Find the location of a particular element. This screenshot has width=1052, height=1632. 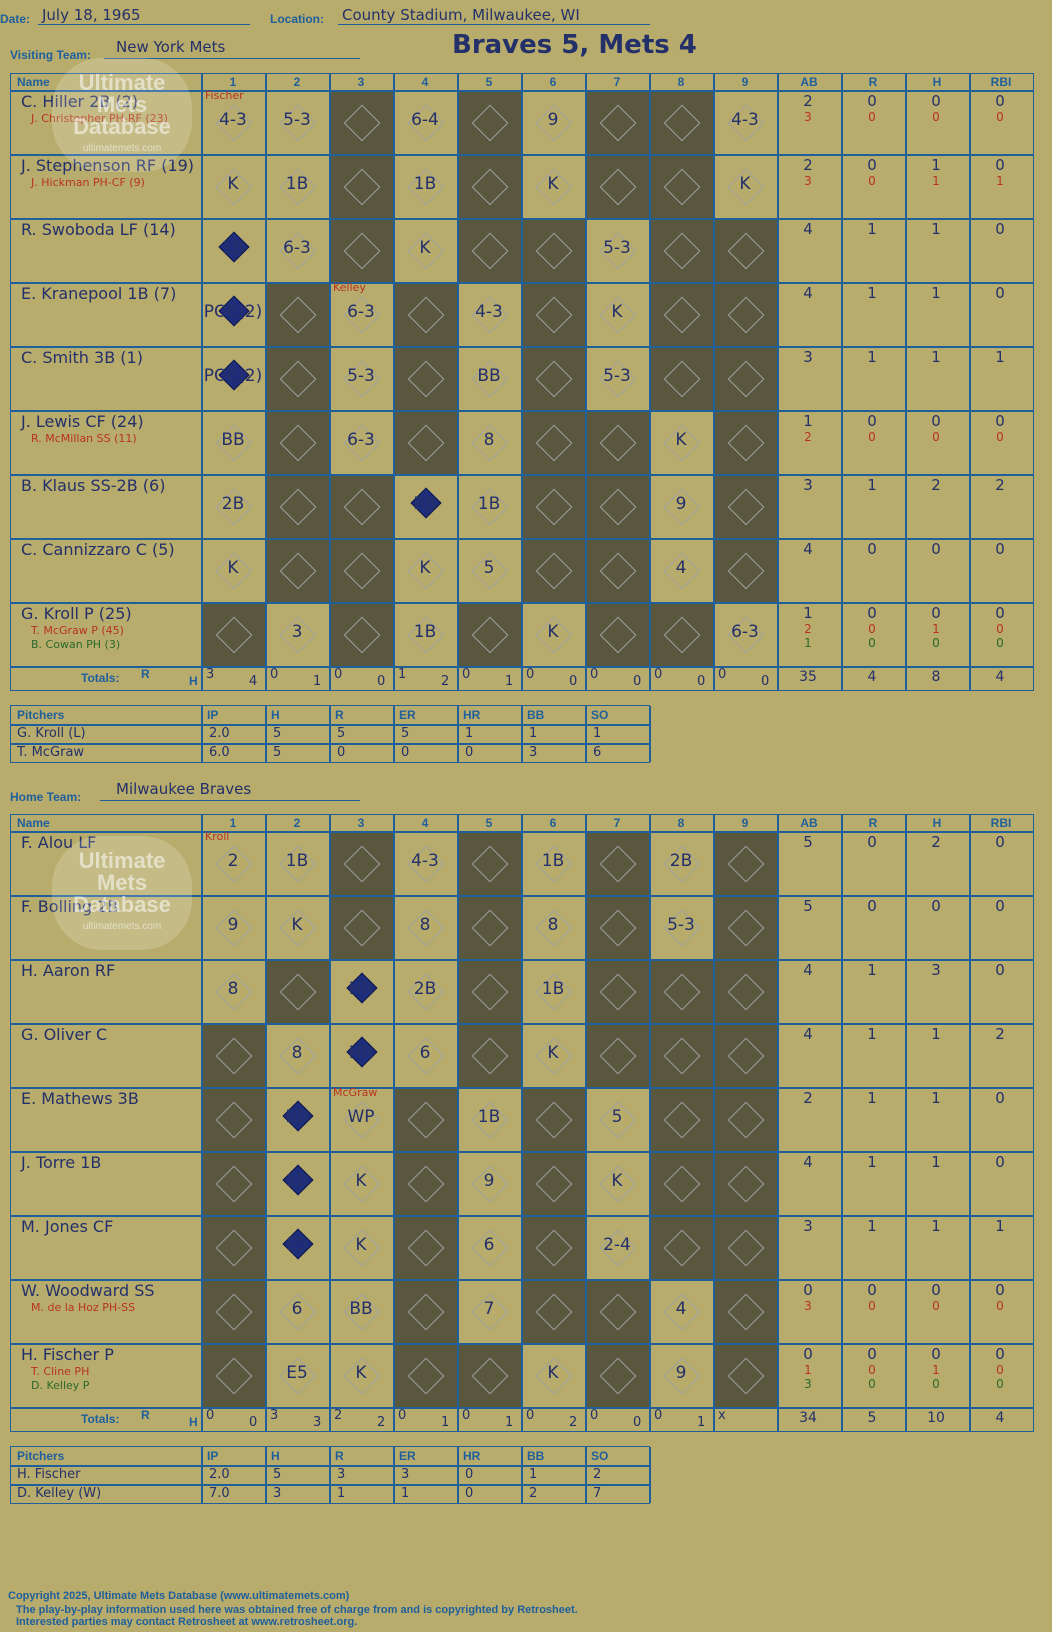

watermark-logo: Ultimate Mets Database ultimatemets.com is located at coordinates (122, 115).